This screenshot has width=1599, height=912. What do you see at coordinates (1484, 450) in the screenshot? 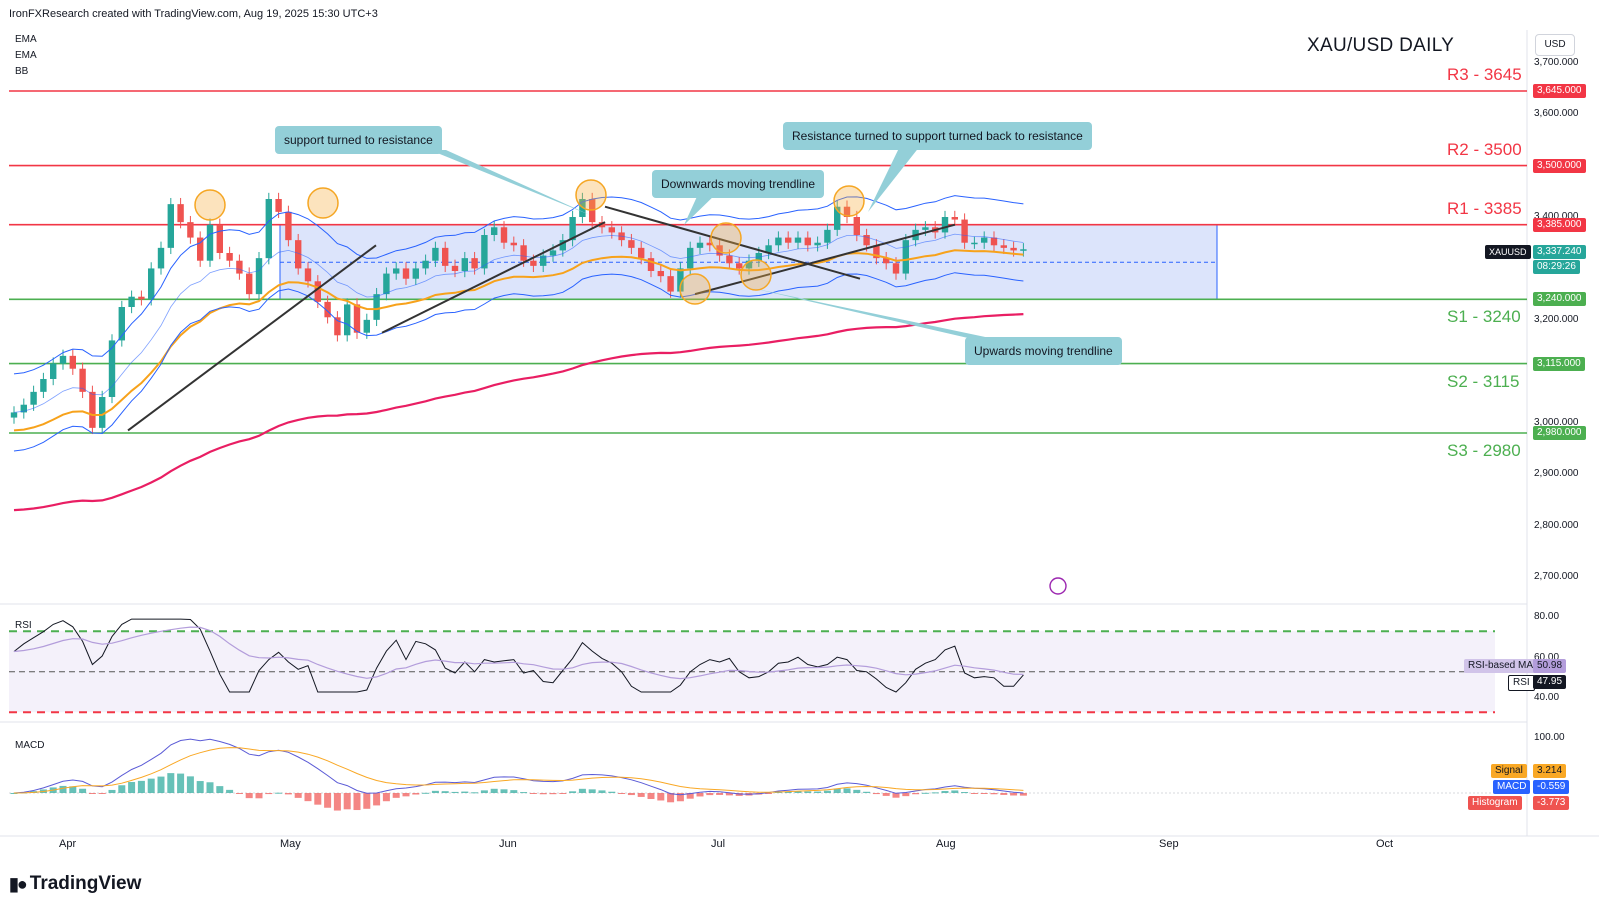
I see `level-label-s3: S3 - 2980` at bounding box center [1484, 450].